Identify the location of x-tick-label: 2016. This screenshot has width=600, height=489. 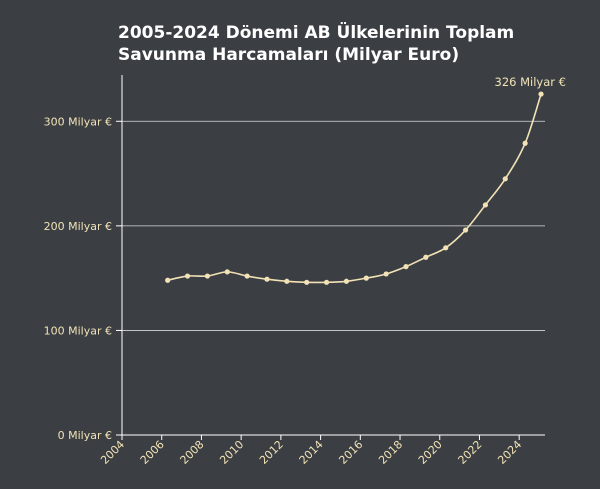
(350, 452).